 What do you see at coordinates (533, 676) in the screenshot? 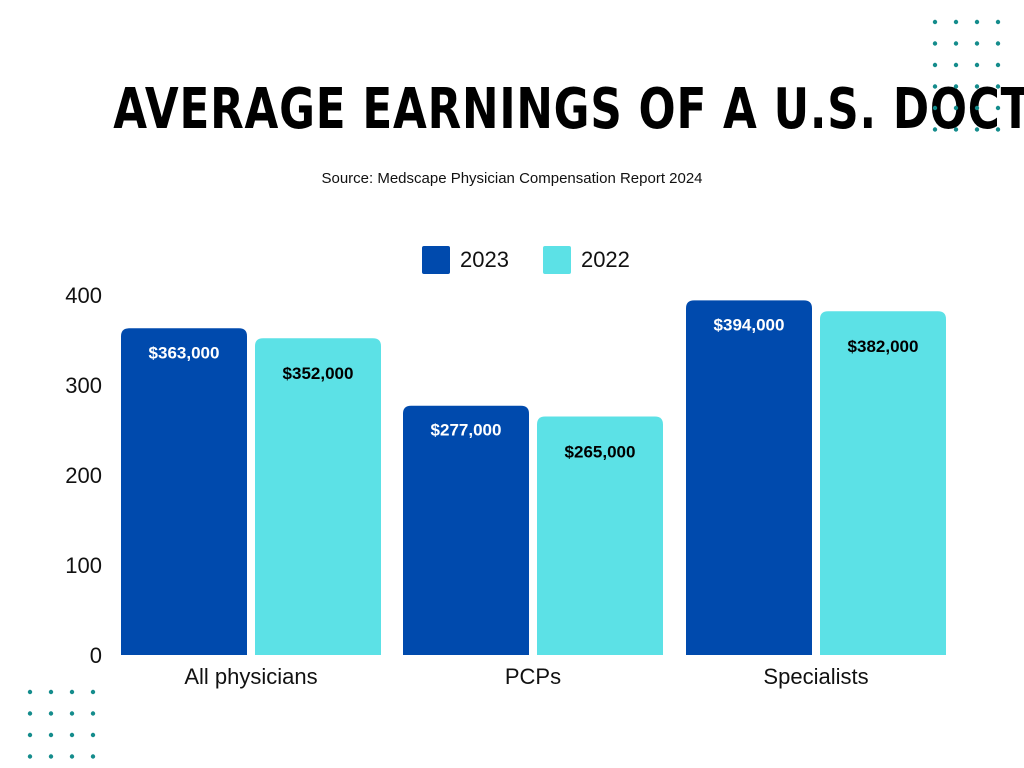
I see `x-tick-label: PCPs` at bounding box center [533, 676].